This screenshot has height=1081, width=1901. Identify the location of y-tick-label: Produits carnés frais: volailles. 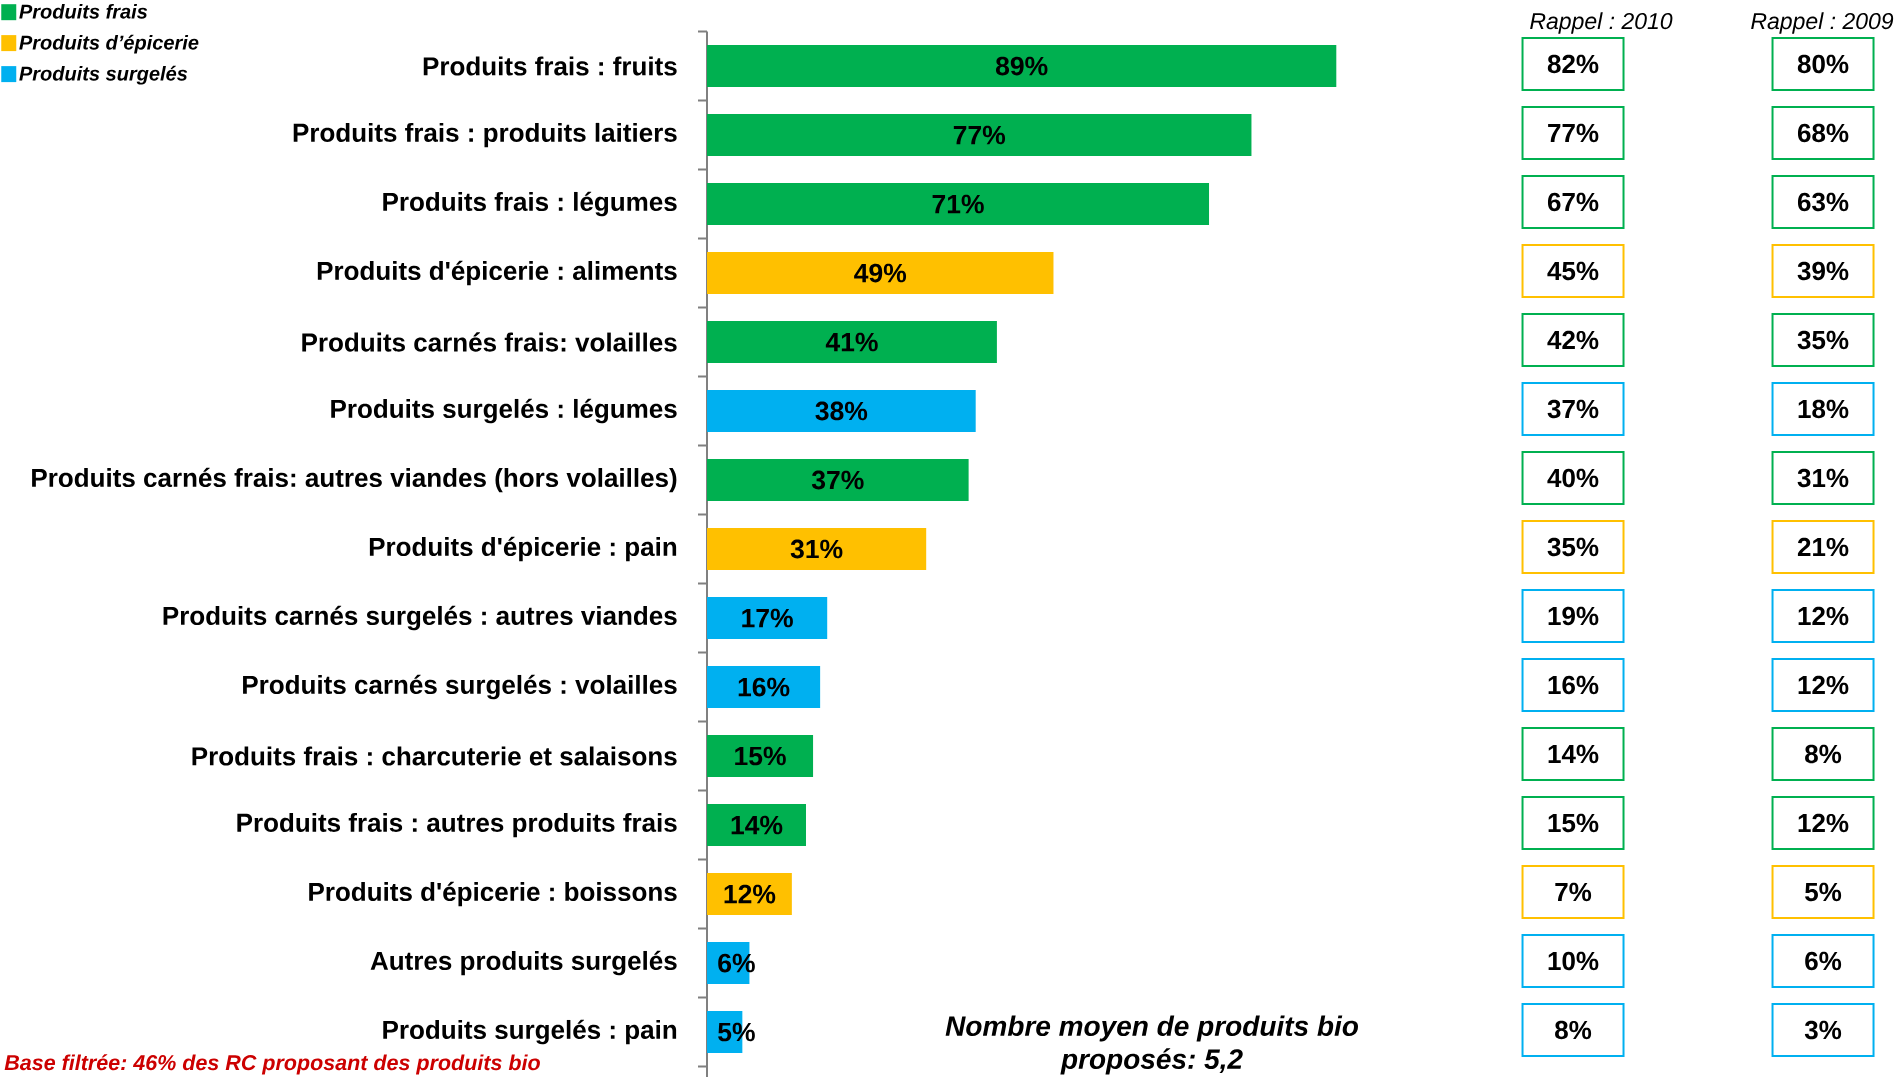
(489, 342).